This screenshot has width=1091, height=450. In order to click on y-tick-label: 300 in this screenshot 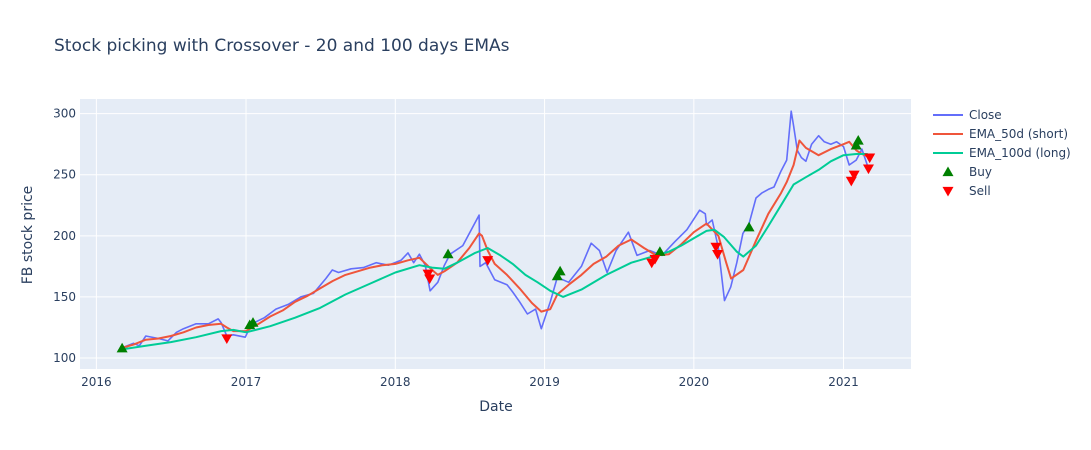, I will do `click(64, 114)`.